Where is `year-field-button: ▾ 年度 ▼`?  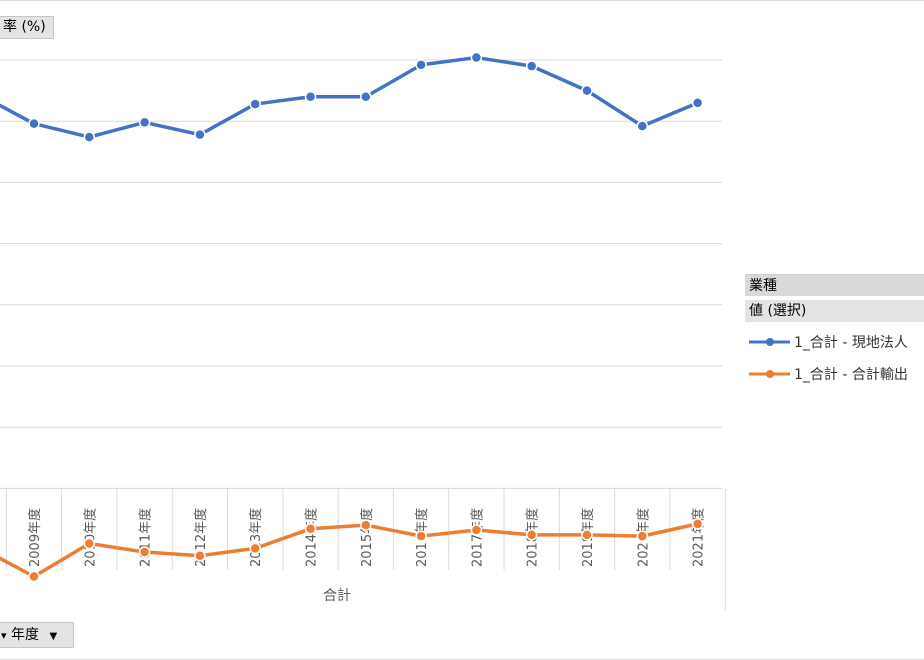
year-field-button: ▾ 年度 ▼ is located at coordinates (37, 635).